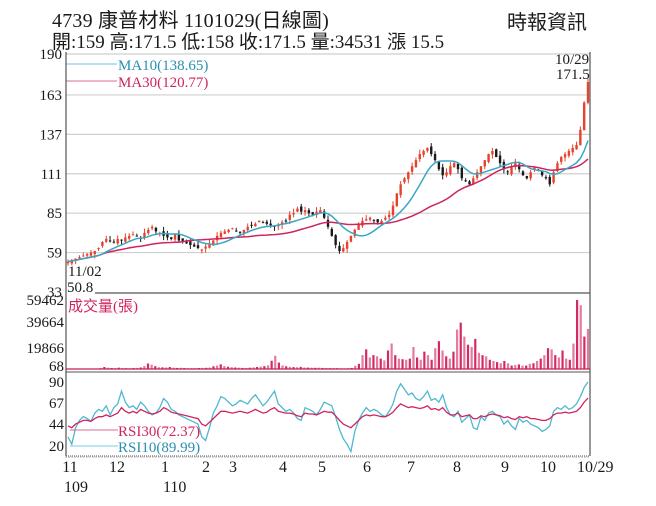 Image resolution: width=656 pixels, height=506 pixels. I want to click on volume-bars, so click(328, 335).